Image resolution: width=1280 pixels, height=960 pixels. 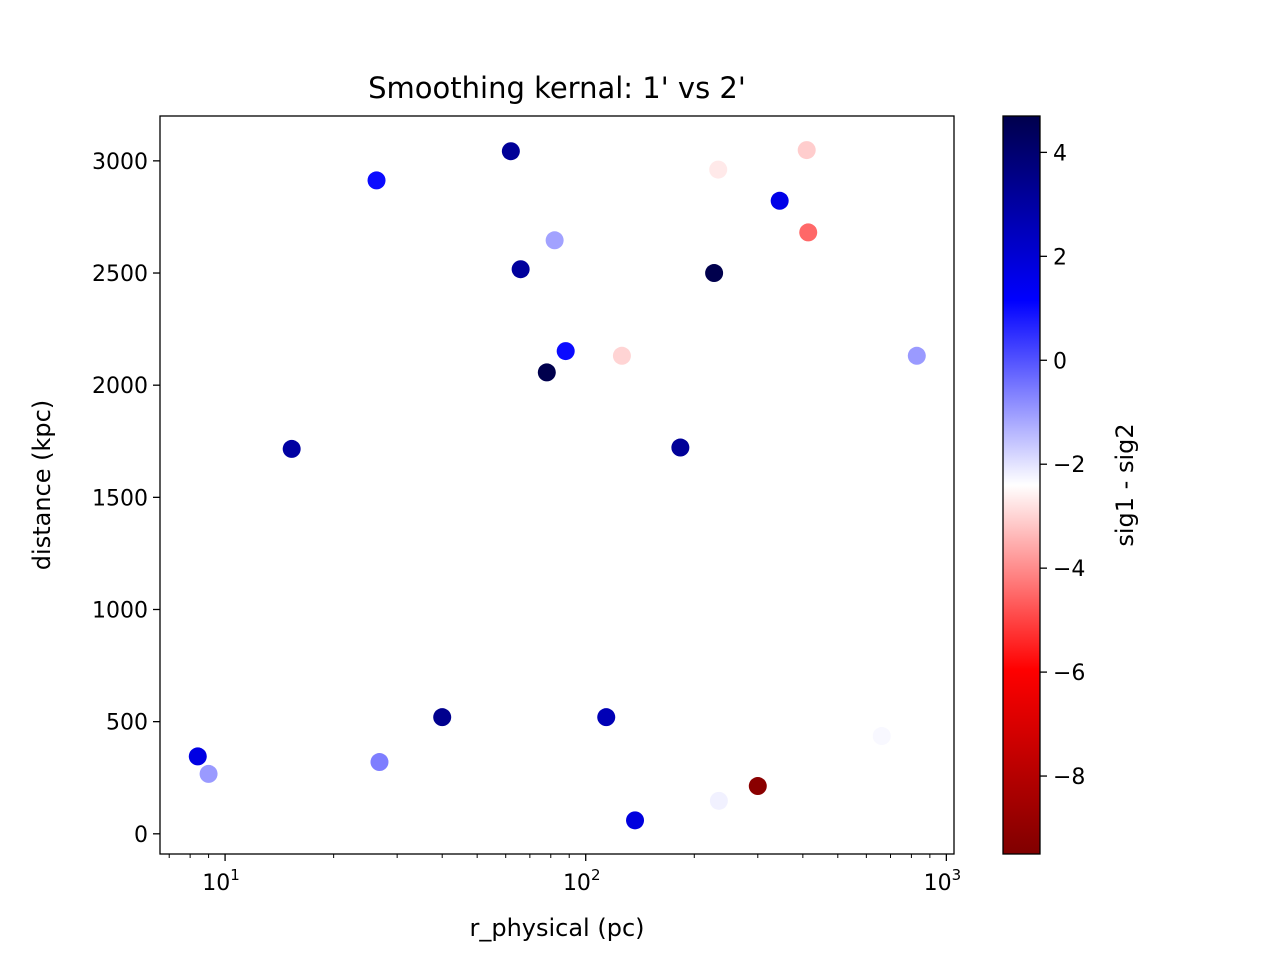 I want to click on colorbar-tick-label: 2, so click(x=1060, y=257).